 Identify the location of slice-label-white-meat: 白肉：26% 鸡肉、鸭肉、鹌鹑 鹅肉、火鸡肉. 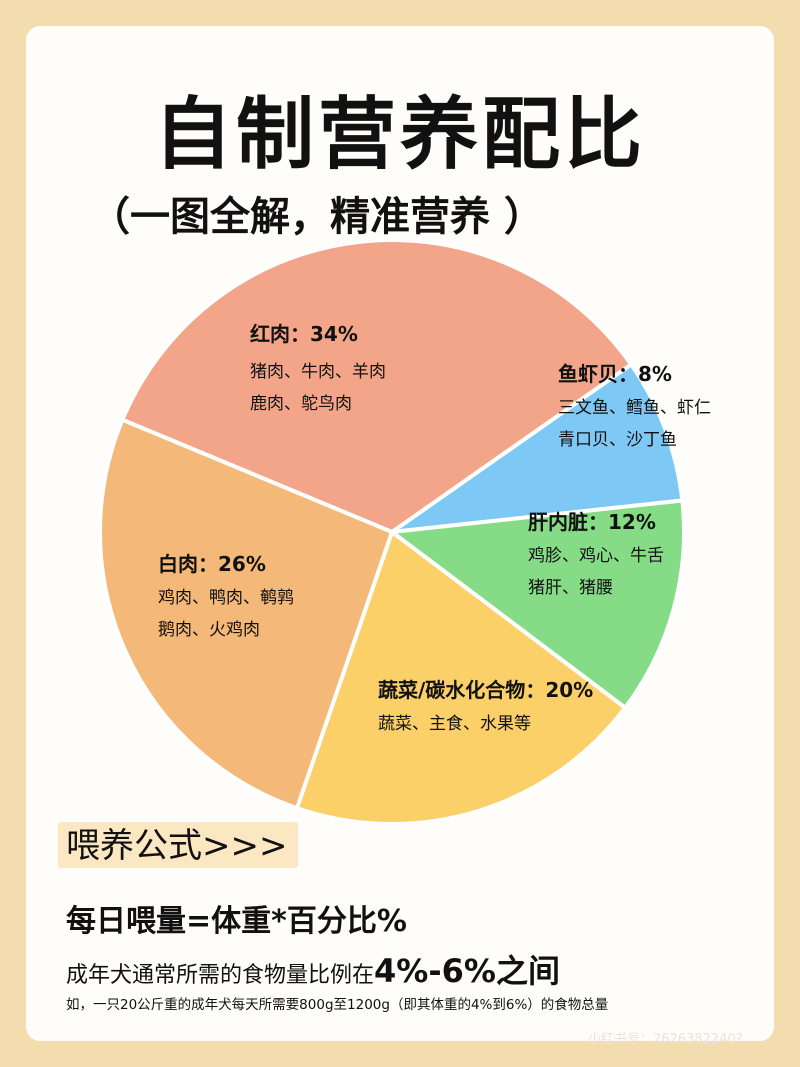
(226, 598).